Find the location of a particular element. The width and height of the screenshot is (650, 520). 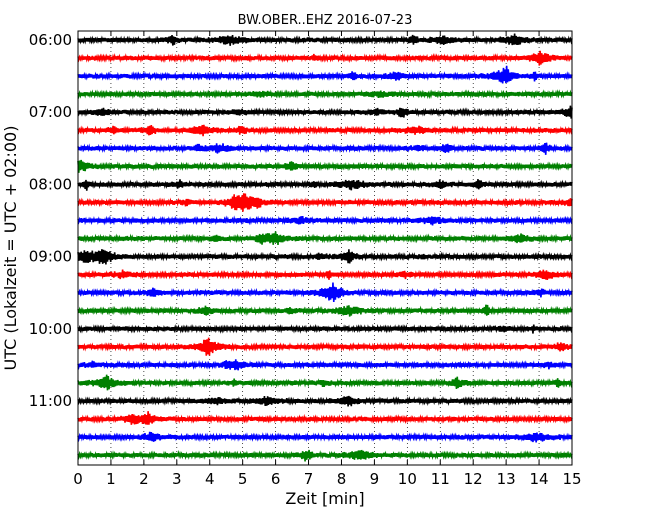

x-tick-label-9: 9 is located at coordinates (375, 479).